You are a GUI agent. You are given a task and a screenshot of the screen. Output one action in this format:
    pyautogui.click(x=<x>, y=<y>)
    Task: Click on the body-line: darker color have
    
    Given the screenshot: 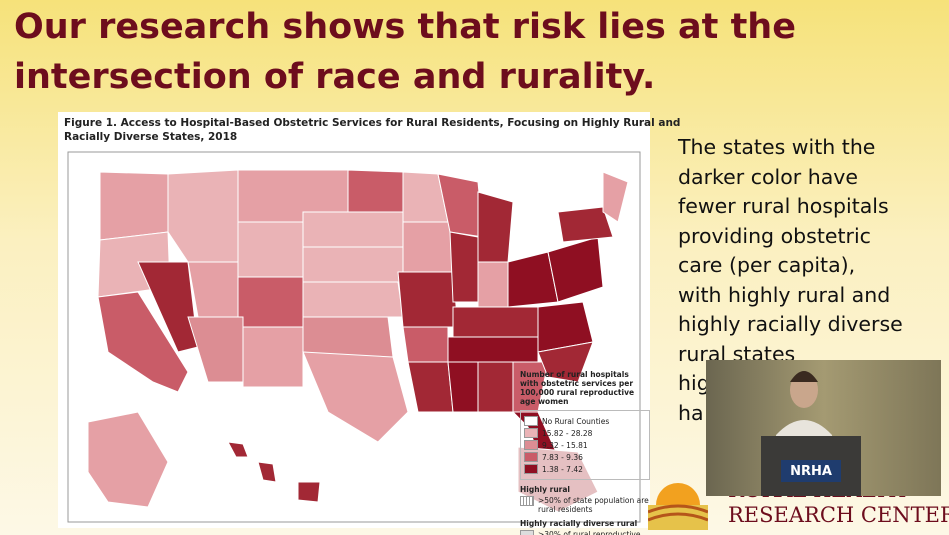 What is the action you would take?
    pyautogui.click(x=768, y=176)
    